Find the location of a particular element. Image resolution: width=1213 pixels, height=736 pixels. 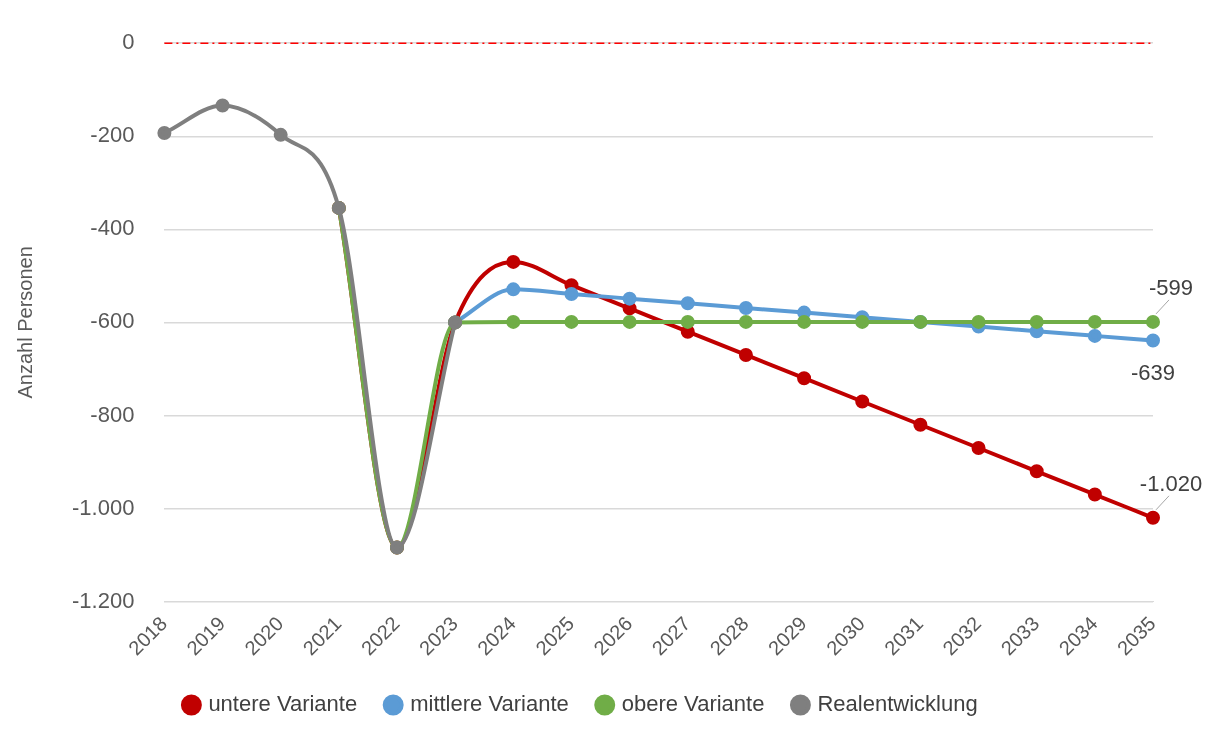

legend-label: untere Variante is located at coordinates (283, 704).